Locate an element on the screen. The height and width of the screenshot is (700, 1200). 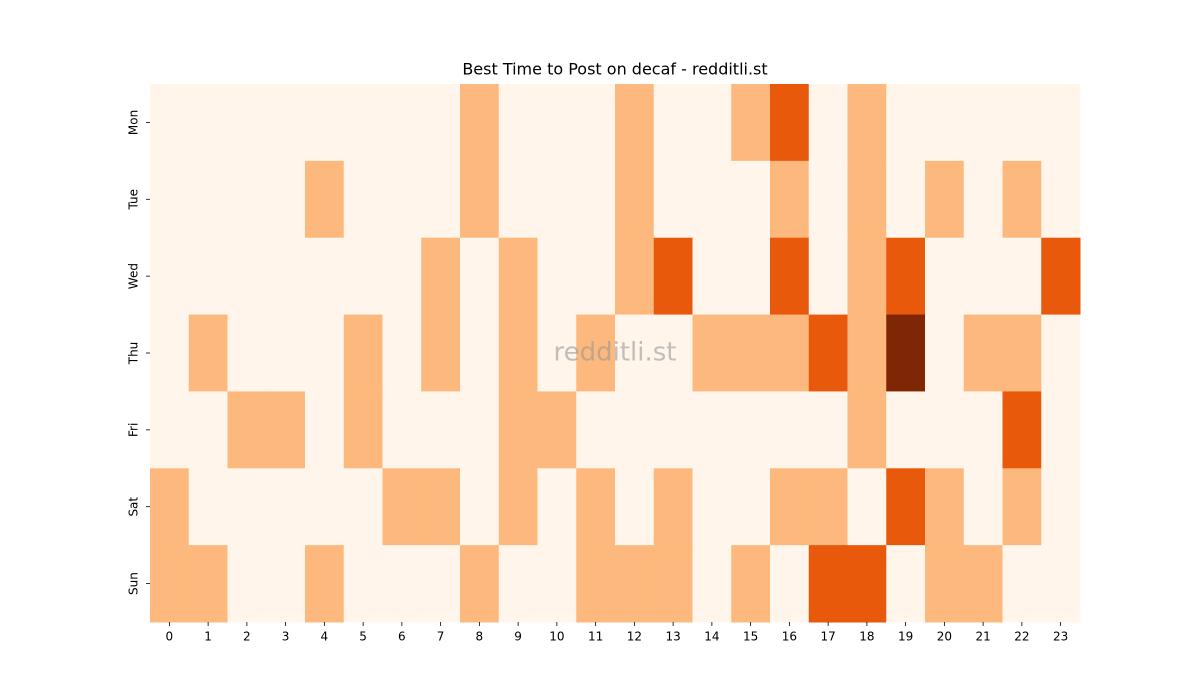
x-tick-label: 12 is located at coordinates (634, 637).